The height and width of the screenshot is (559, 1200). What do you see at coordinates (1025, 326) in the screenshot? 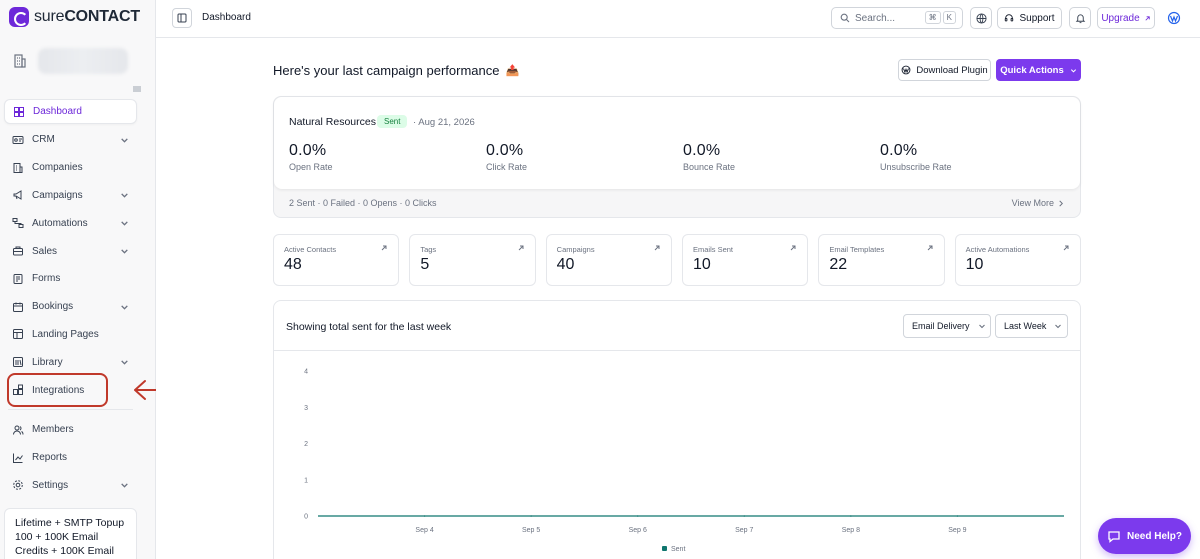
I see `select-value: Last Week` at bounding box center [1025, 326].